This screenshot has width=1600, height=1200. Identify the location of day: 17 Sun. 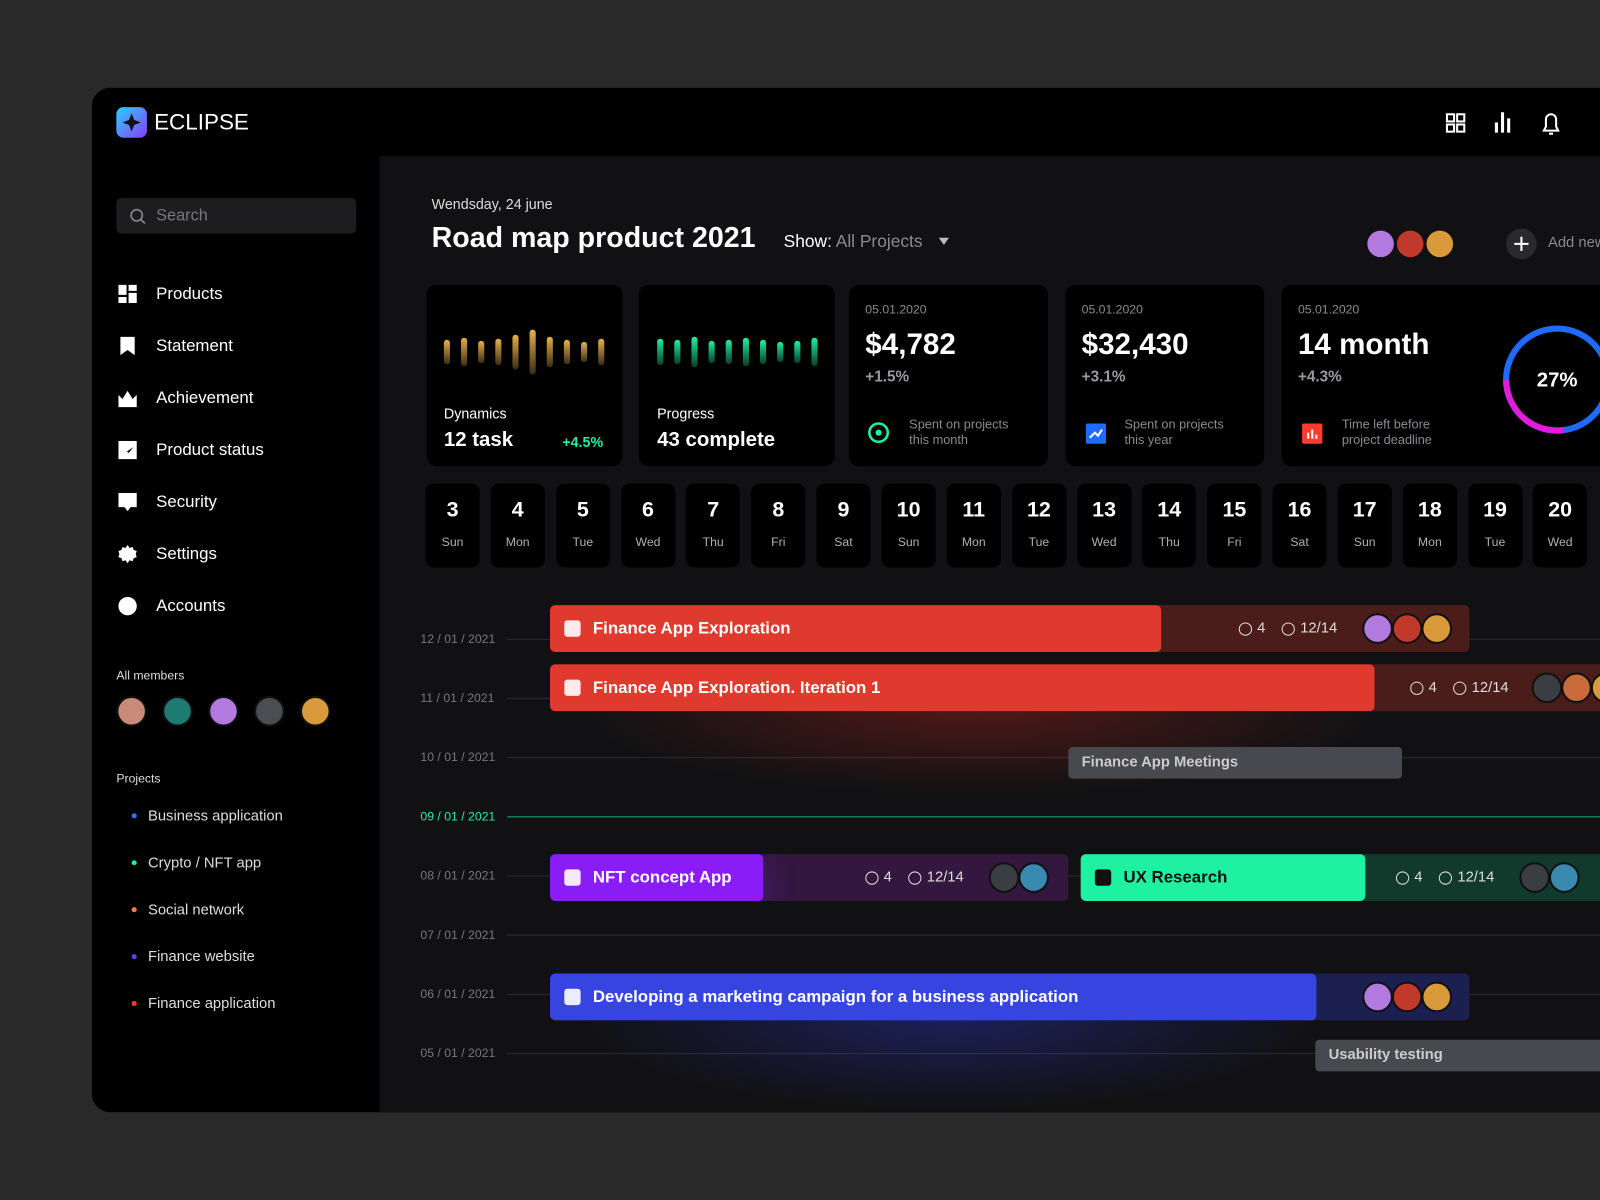
(1364, 525).